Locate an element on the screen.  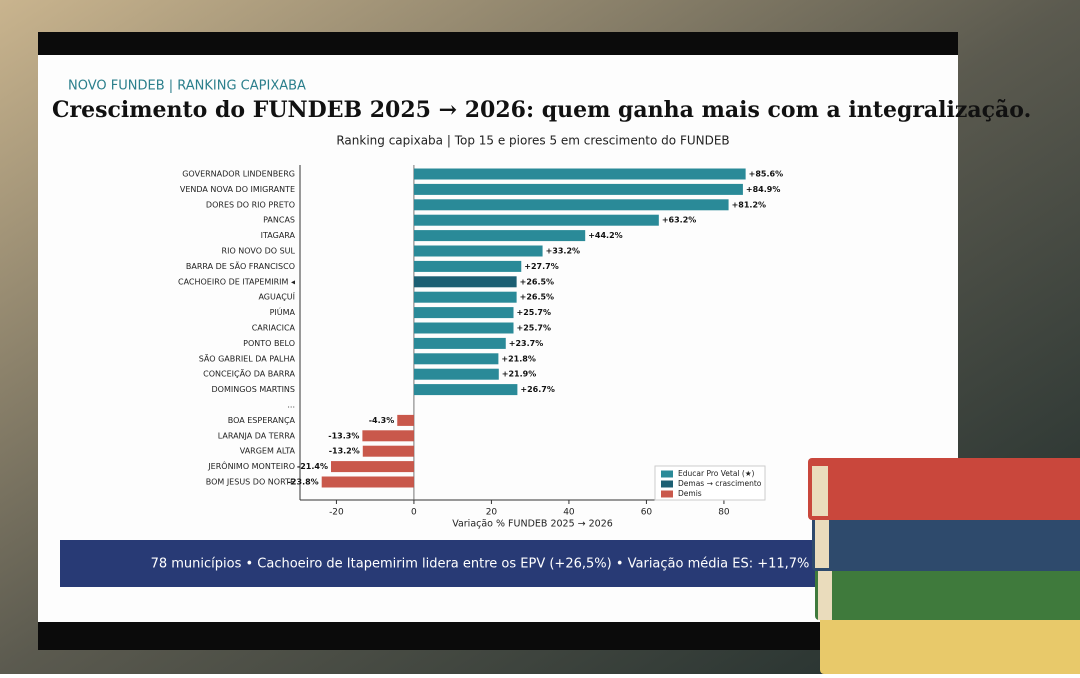
y-tick-label: AGUAÇUÍ is located at coordinates (276, 296).